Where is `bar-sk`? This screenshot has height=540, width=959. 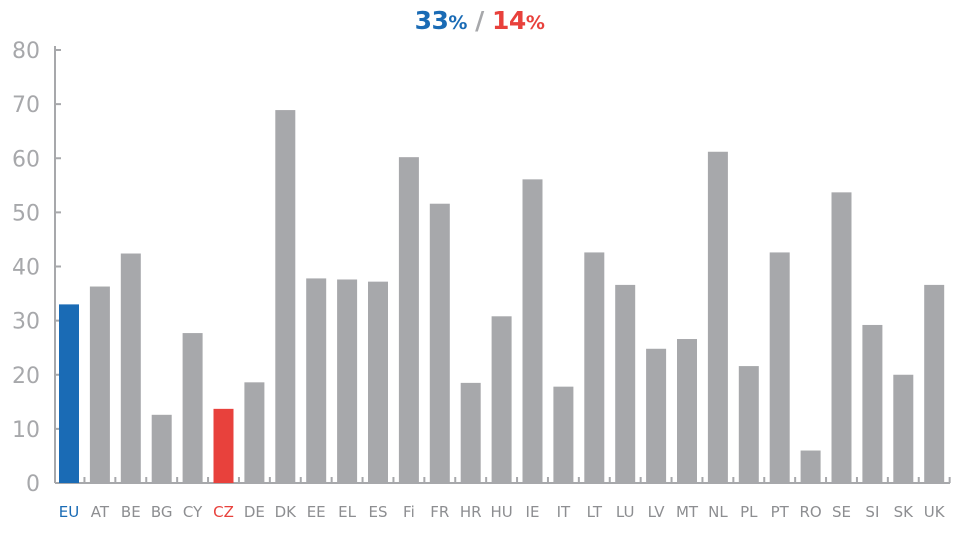 bar-sk is located at coordinates (903, 428).